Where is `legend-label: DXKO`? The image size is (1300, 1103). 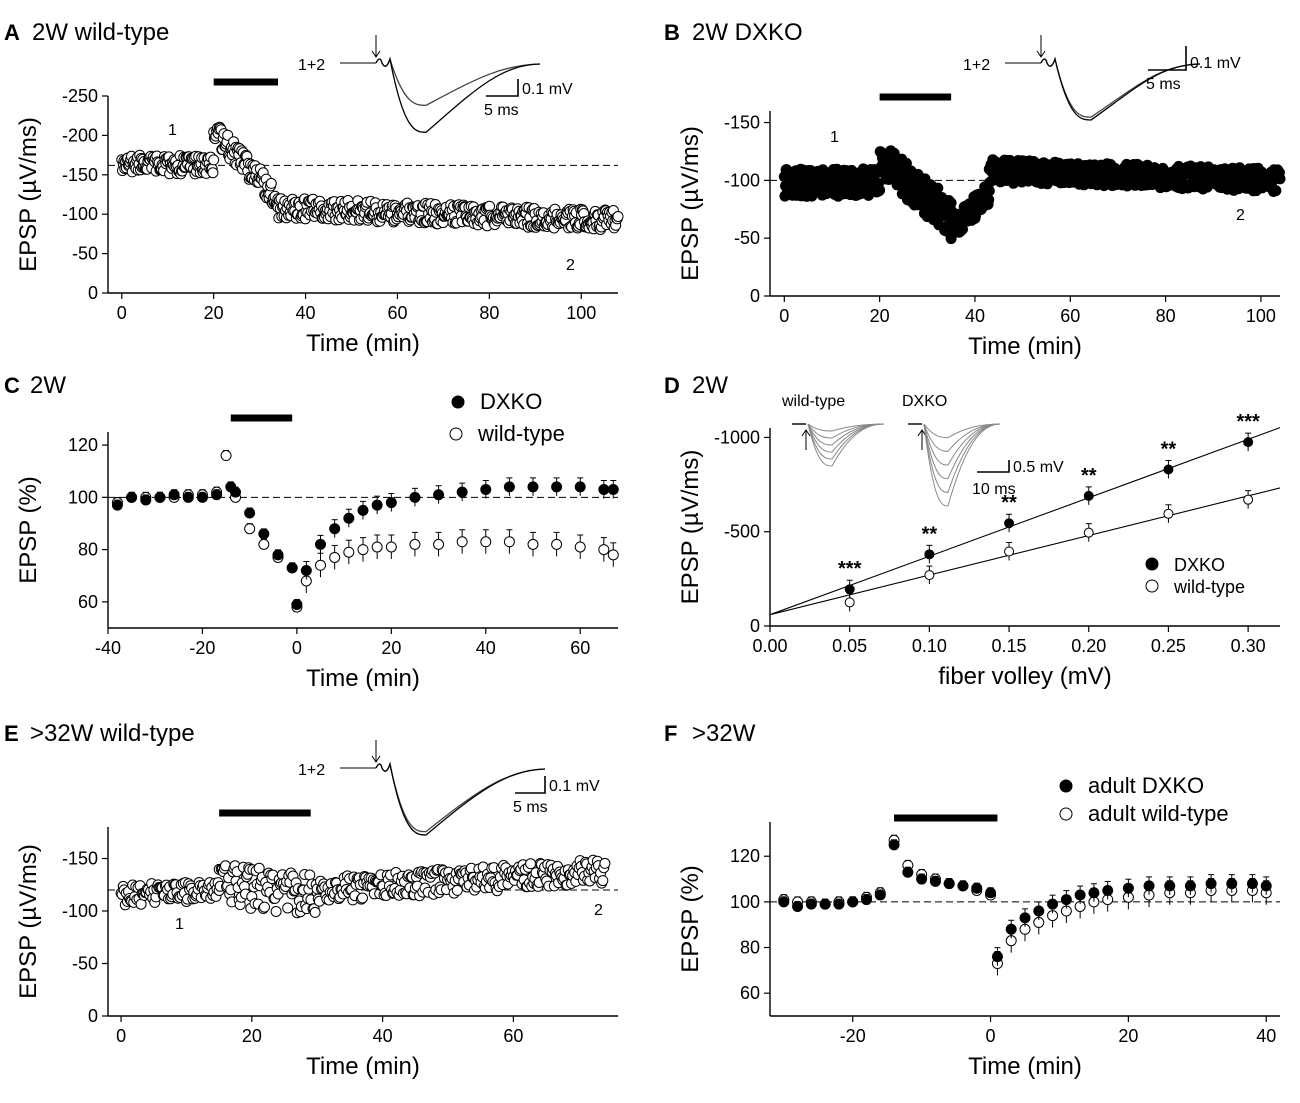 legend-label: DXKO is located at coordinates (511, 401).